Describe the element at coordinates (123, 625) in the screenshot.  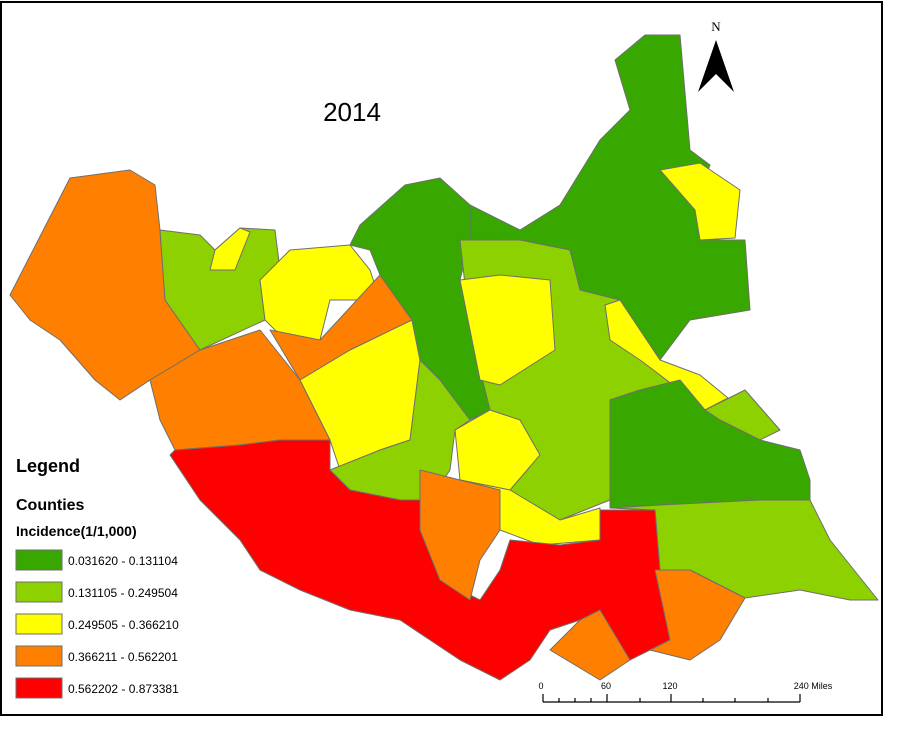
I see `legend-label: 0.249505 - 0.366210` at that location.